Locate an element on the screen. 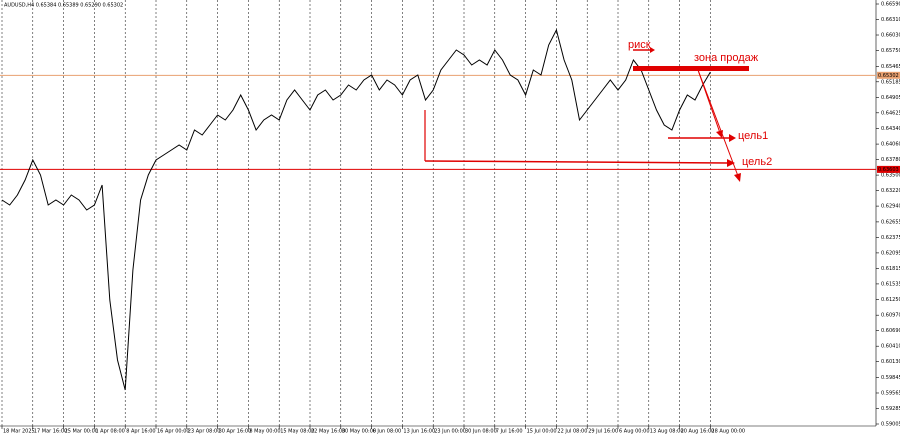 This screenshot has height=436, width=900. y-tick-label: 0.64905 is located at coordinates (890, 98).